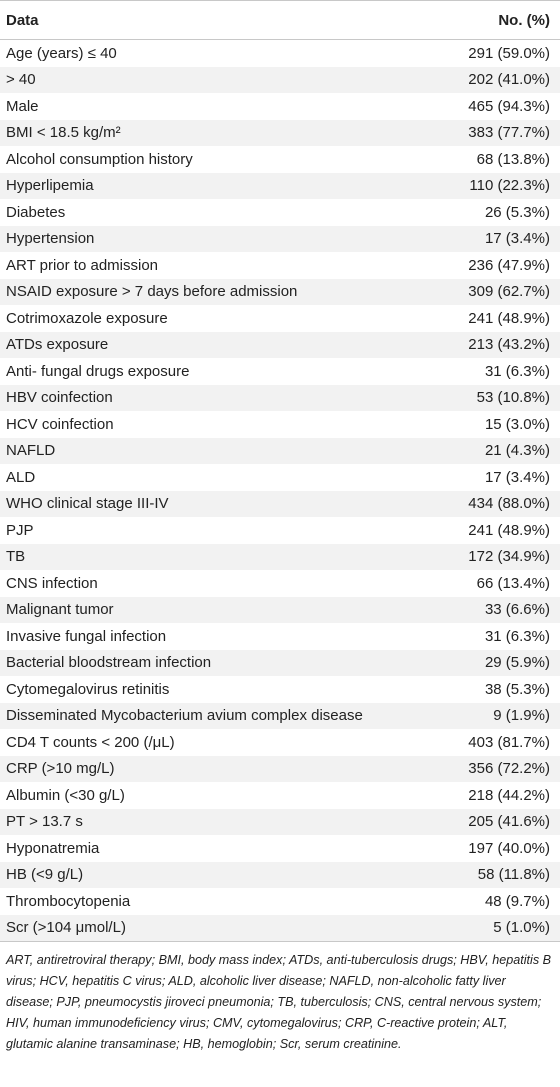 Image resolution: width=560 pixels, height=1087 pixels. I want to click on row-label: Anti- fungal drugs exposure, so click(98, 371).